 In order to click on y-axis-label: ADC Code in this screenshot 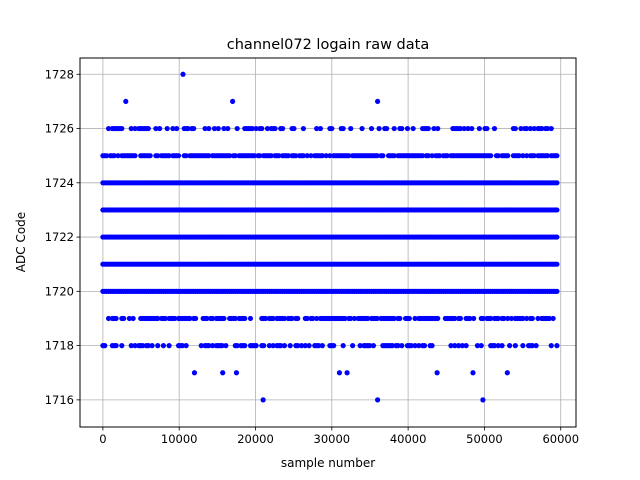, I will do `click(21, 242)`.